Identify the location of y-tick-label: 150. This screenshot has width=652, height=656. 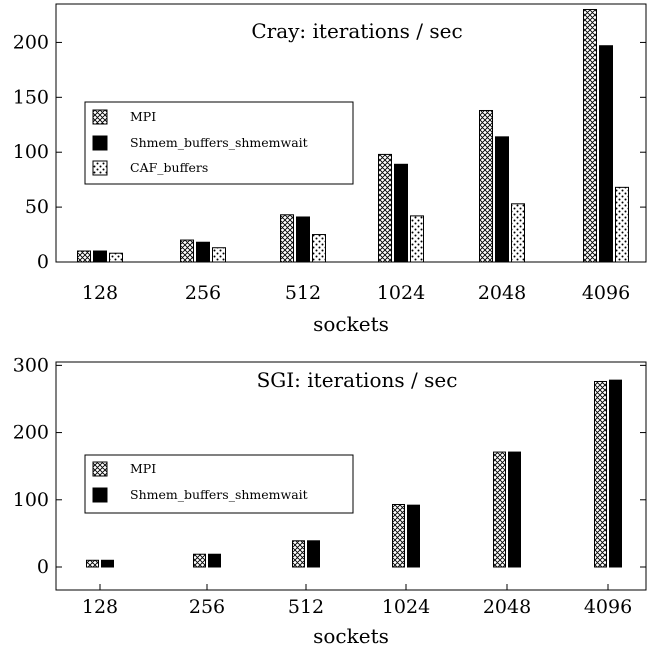
(31, 97).